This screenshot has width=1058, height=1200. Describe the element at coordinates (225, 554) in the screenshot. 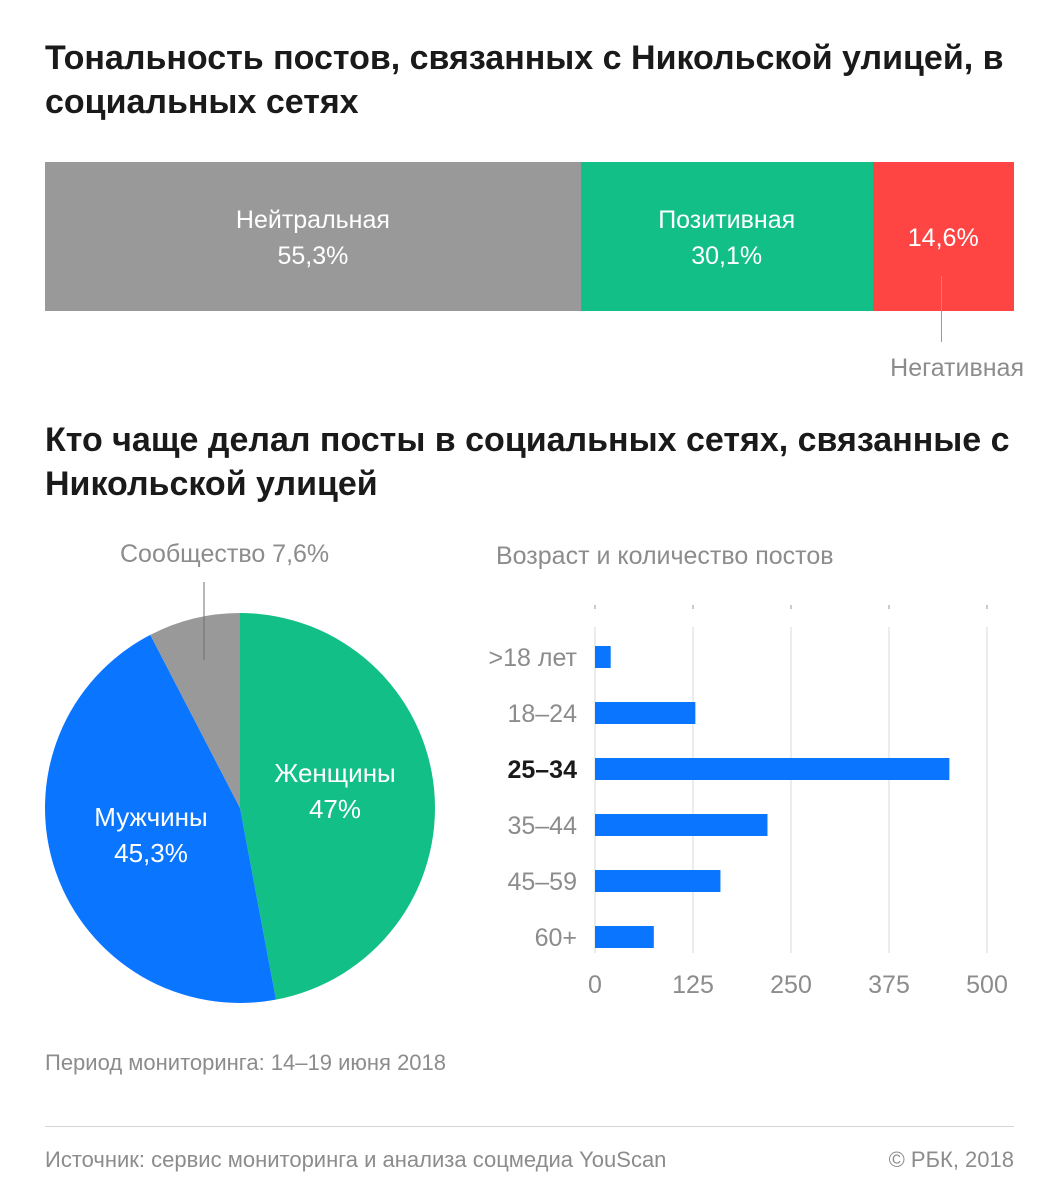

I see `pie-label-community: Сообщество 7,6%` at that location.